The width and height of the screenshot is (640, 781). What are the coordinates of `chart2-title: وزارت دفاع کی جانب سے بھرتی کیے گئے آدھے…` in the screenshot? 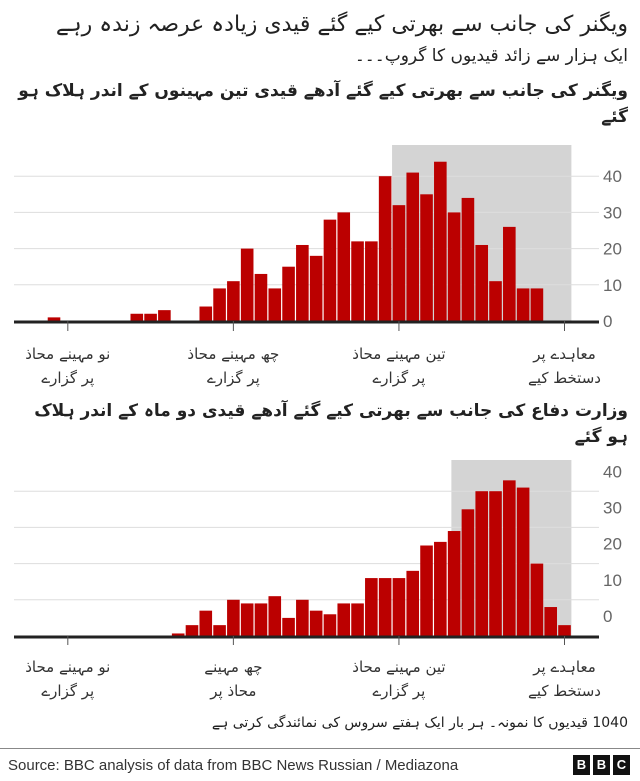 It's located at (331, 424).